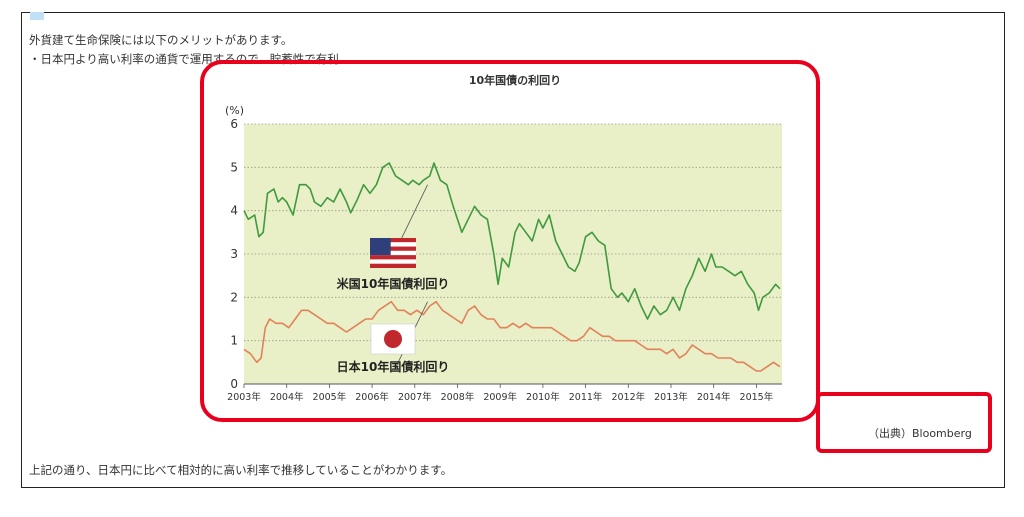 The width and height of the screenshot is (1024, 517). I want to click on y-tick-label: 1, so click(234, 341).